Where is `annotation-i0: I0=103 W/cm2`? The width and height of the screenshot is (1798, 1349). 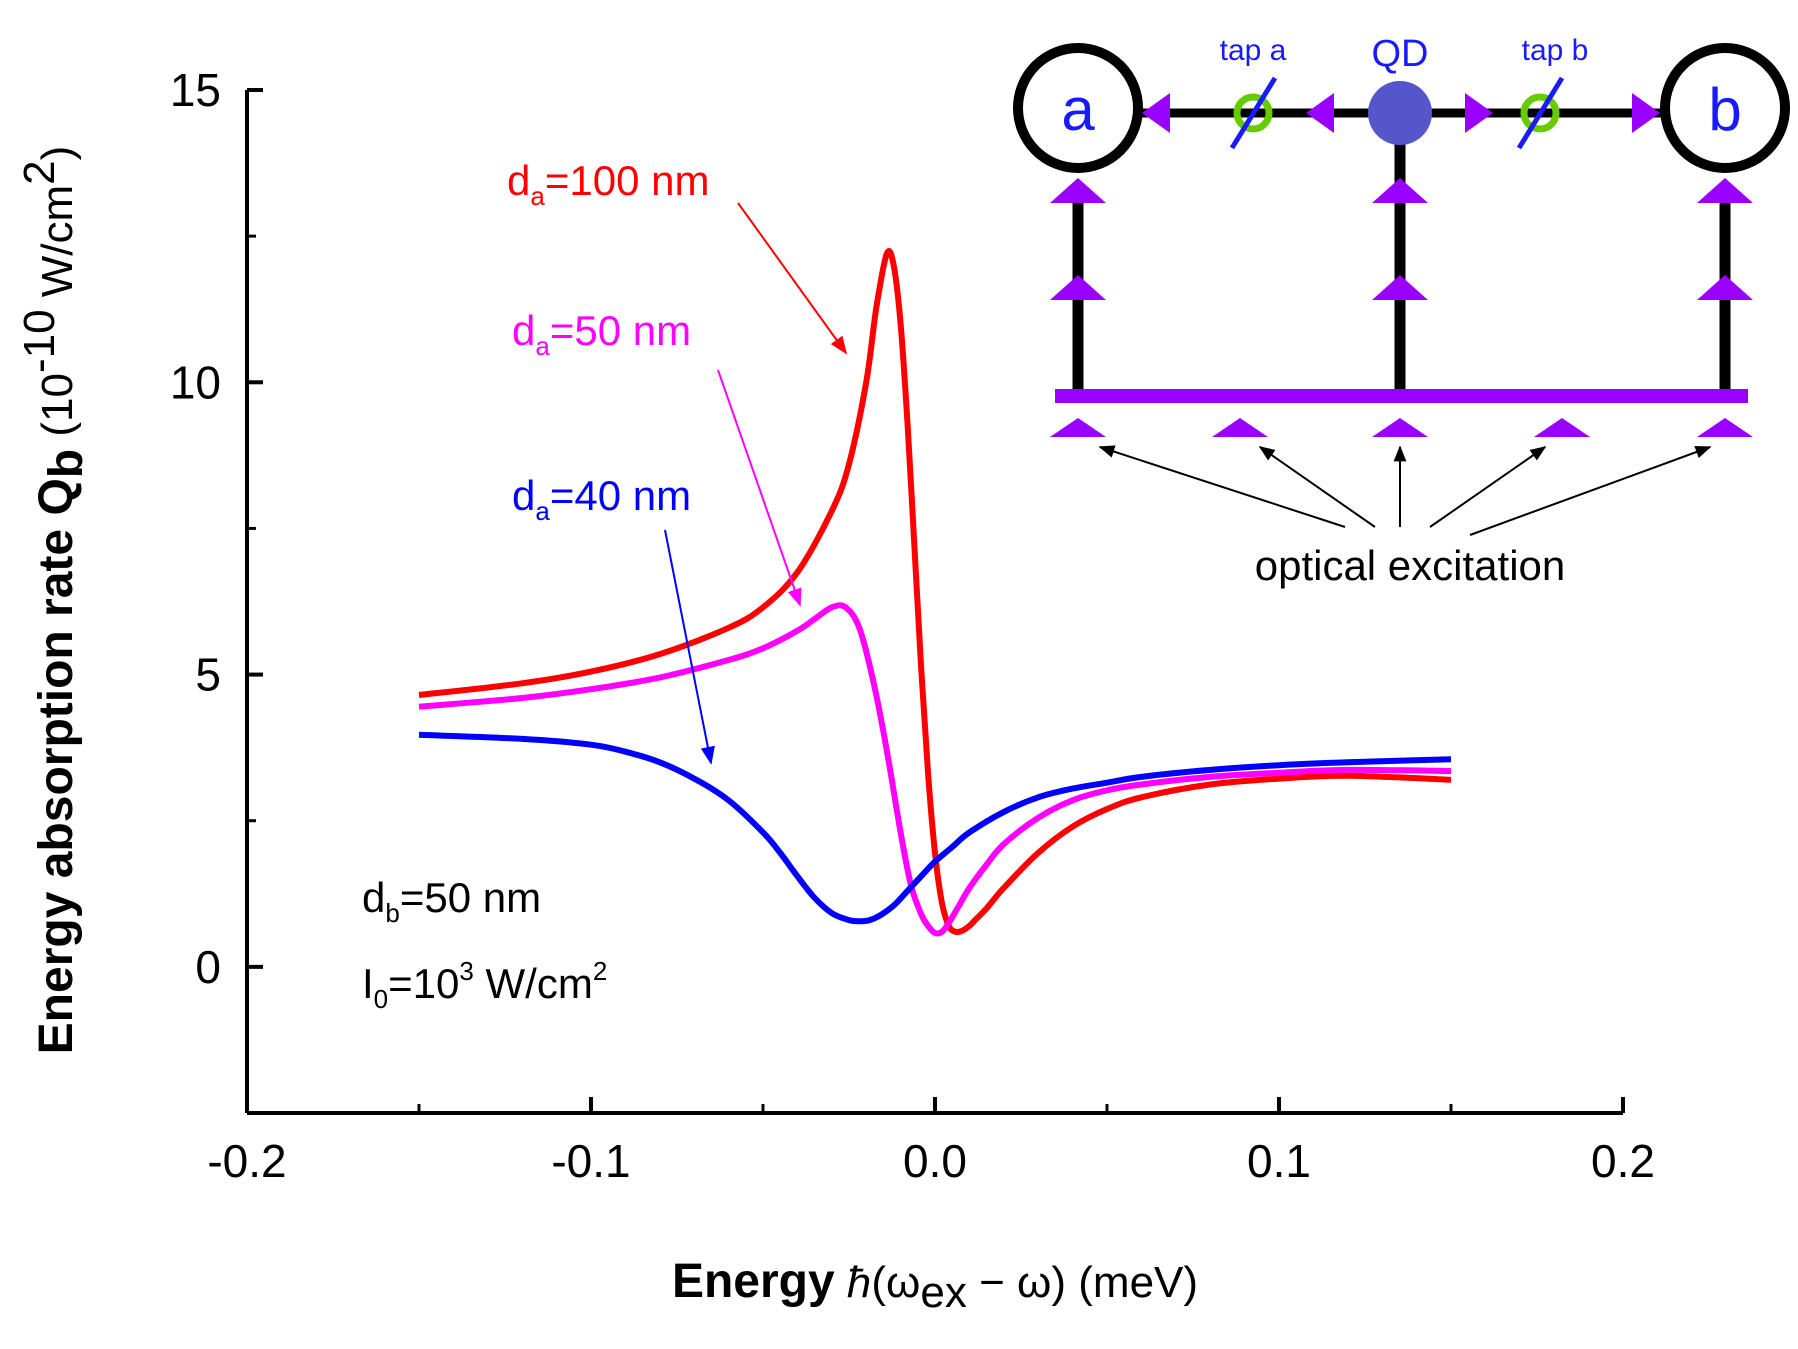 annotation-i0: I0=103 W/cm2 is located at coordinates (484, 985).